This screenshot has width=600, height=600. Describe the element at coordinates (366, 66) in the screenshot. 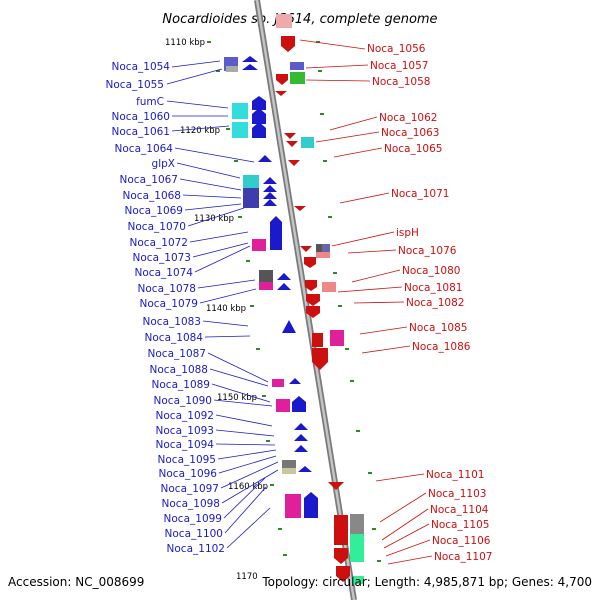

I see `gene-label-right: Noca_1057` at that location.